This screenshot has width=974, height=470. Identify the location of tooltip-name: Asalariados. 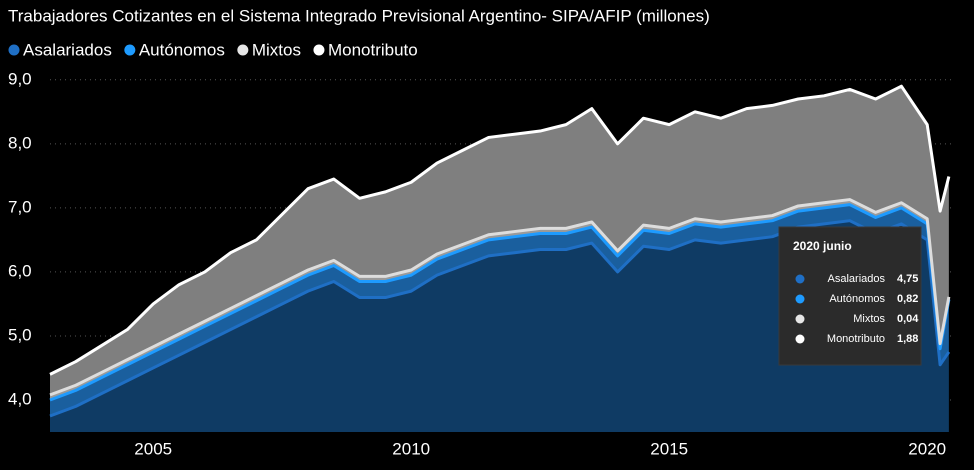
(857, 279).